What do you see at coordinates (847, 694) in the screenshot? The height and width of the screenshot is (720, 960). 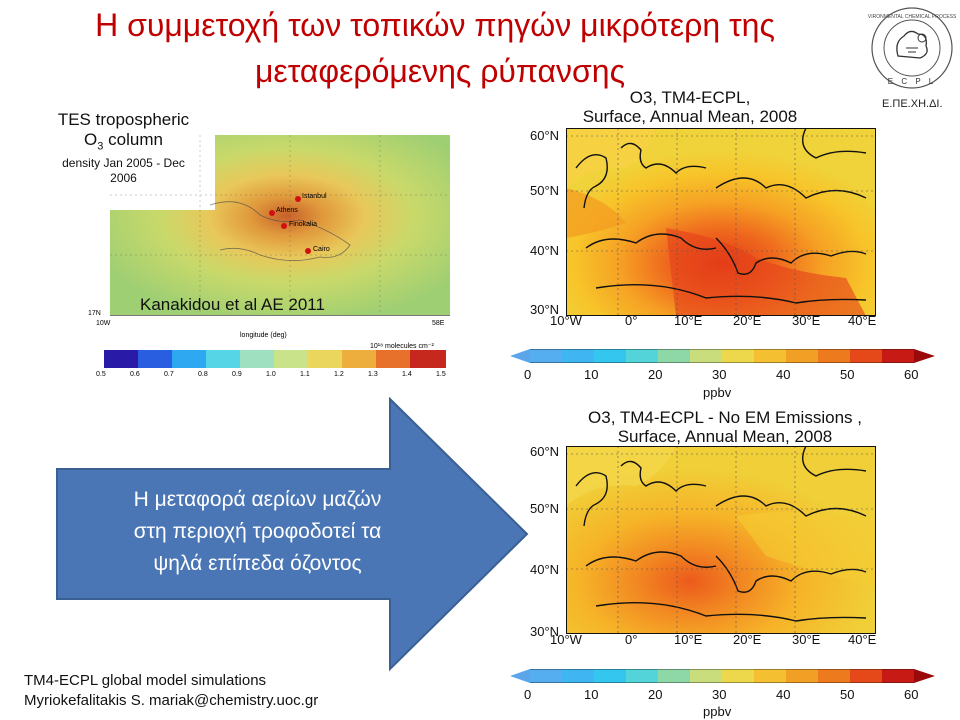 I see `cb2-tick: 50` at bounding box center [847, 694].